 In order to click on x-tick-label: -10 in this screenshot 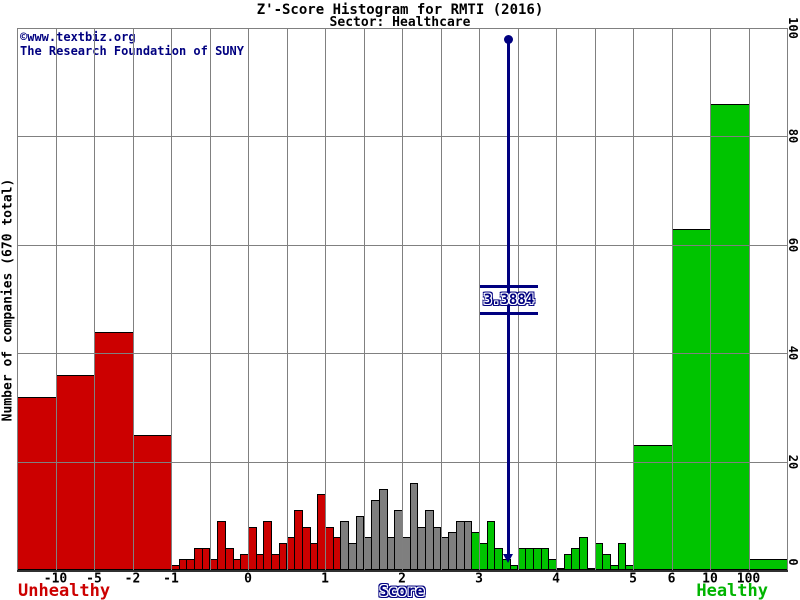, I will do `click(55, 579)`.